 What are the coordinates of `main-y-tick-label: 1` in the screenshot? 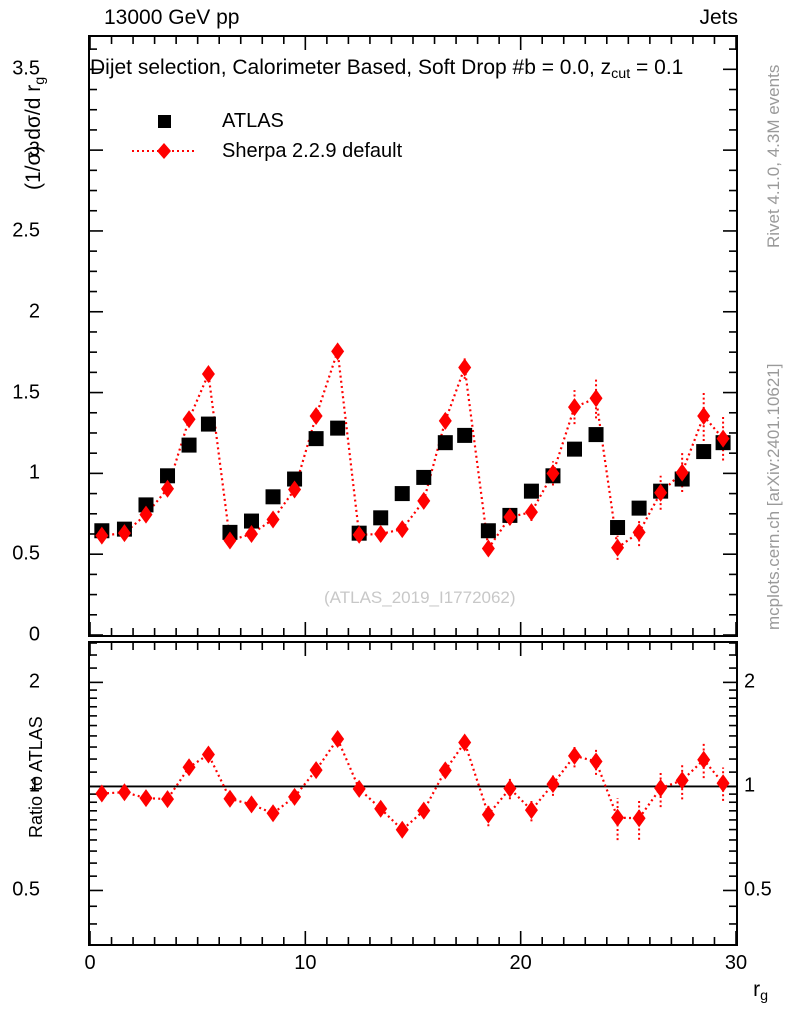 It's located at (34, 472).